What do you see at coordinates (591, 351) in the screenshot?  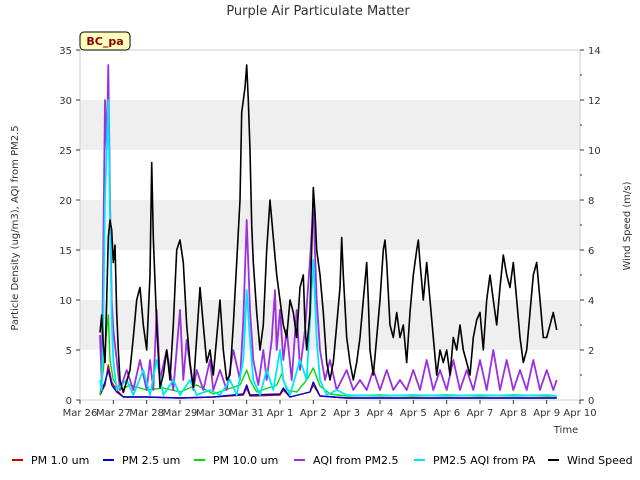 I see `y-right-tick-label: 2` at bounding box center [591, 351].